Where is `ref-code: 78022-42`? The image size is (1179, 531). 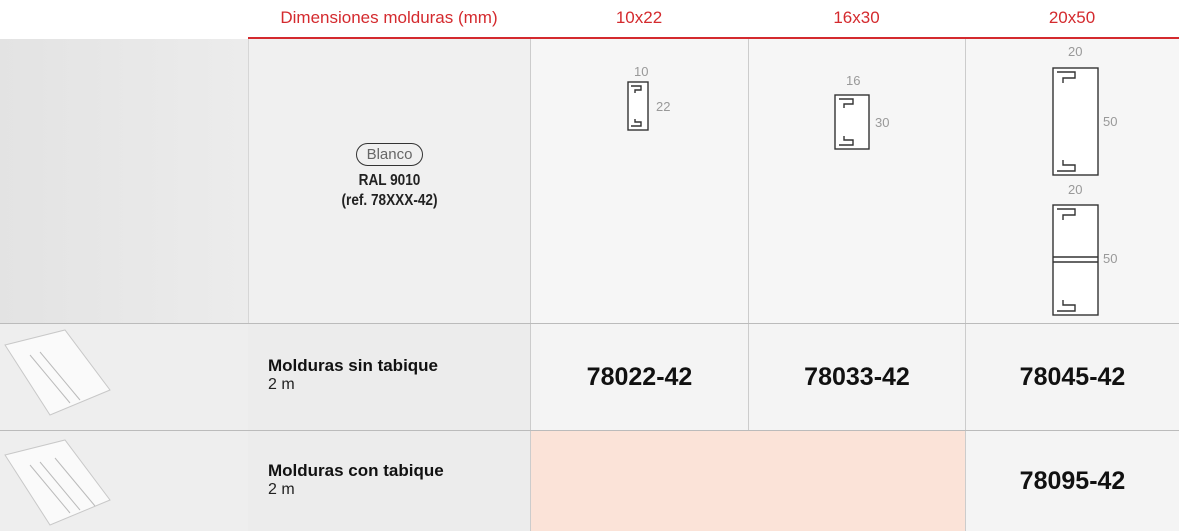
ref-code: 78022-42 is located at coordinates (639, 377).